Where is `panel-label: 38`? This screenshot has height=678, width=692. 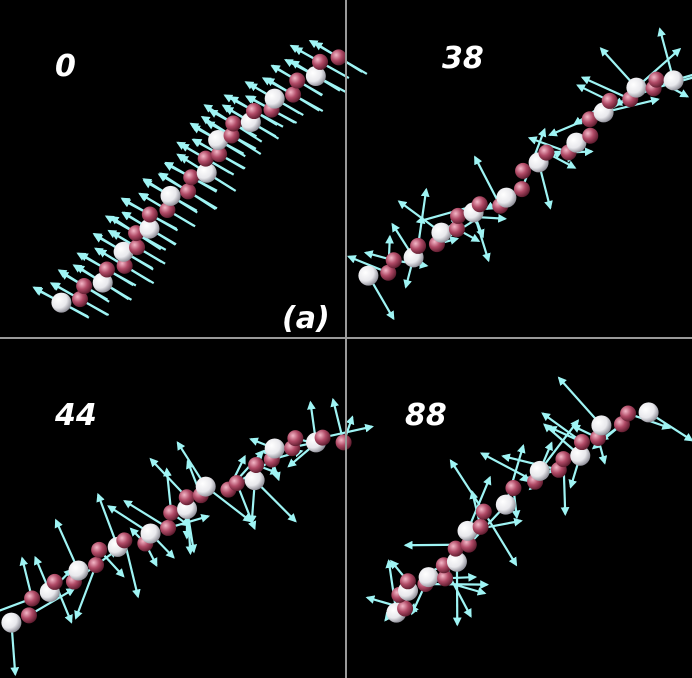
panel-label: 38 is located at coordinates (463, 58).